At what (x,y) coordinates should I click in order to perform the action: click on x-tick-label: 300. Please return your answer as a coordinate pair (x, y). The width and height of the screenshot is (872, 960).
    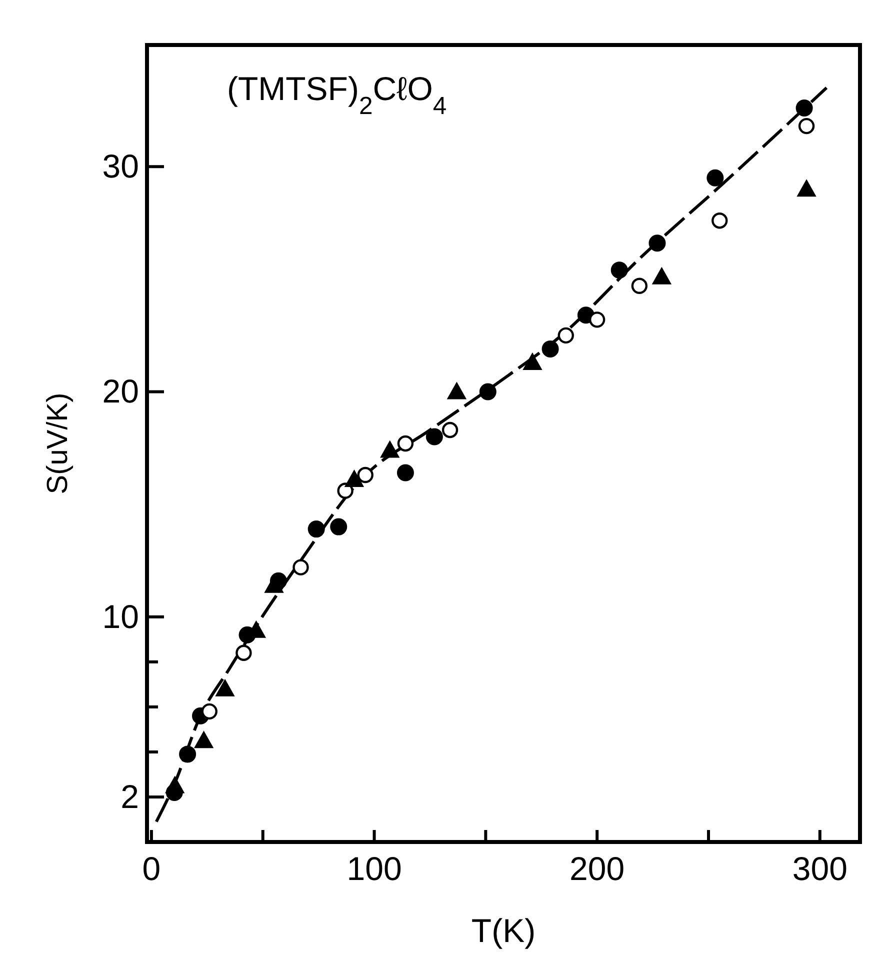
    Looking at the image, I should click on (820, 868).